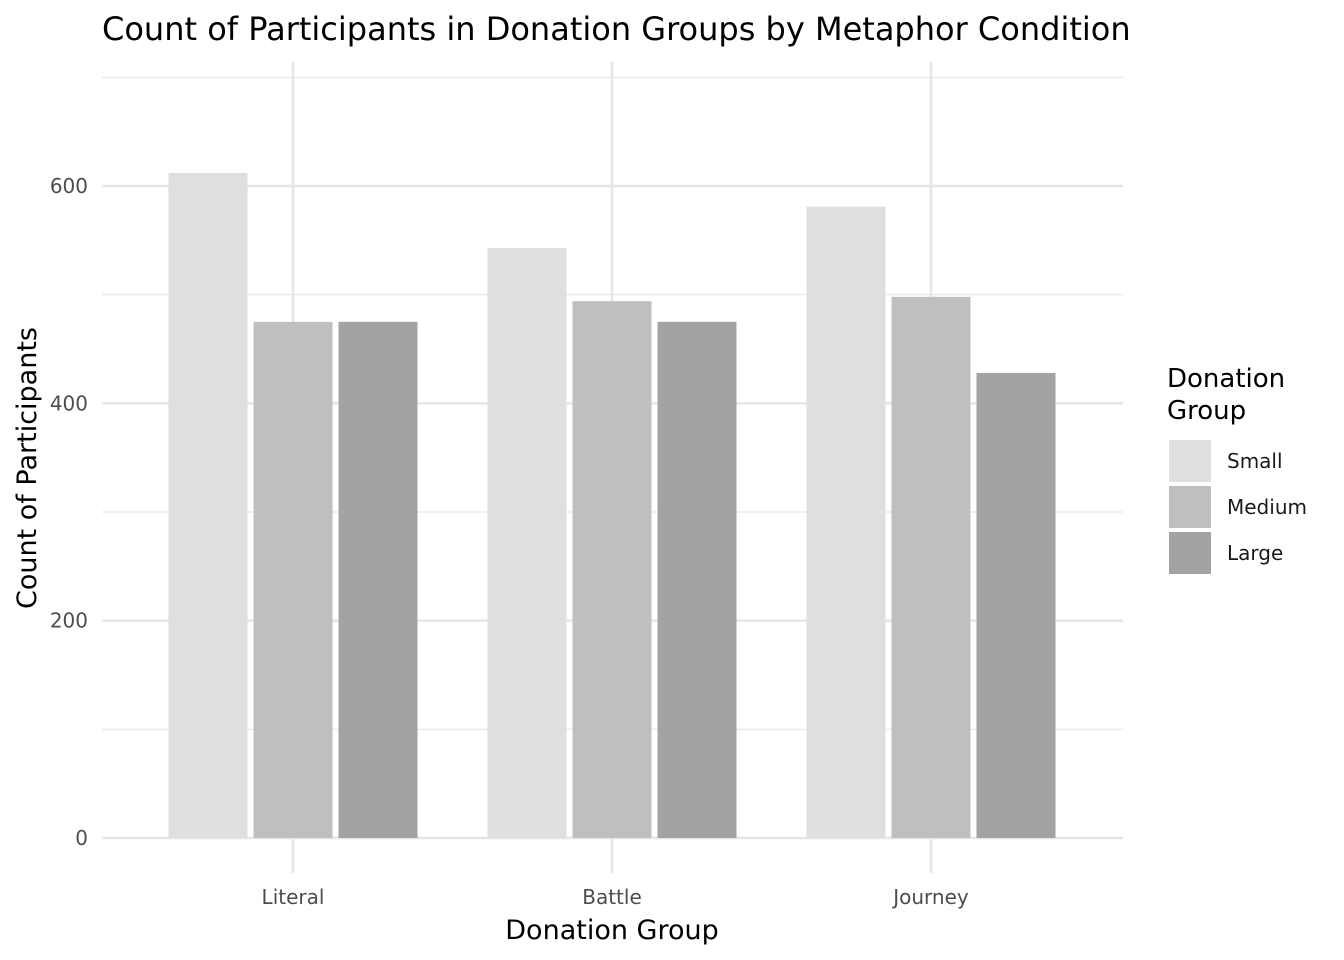 The image size is (1344, 960). What do you see at coordinates (697, 579) in the screenshot?
I see `bar-large-battle` at bounding box center [697, 579].